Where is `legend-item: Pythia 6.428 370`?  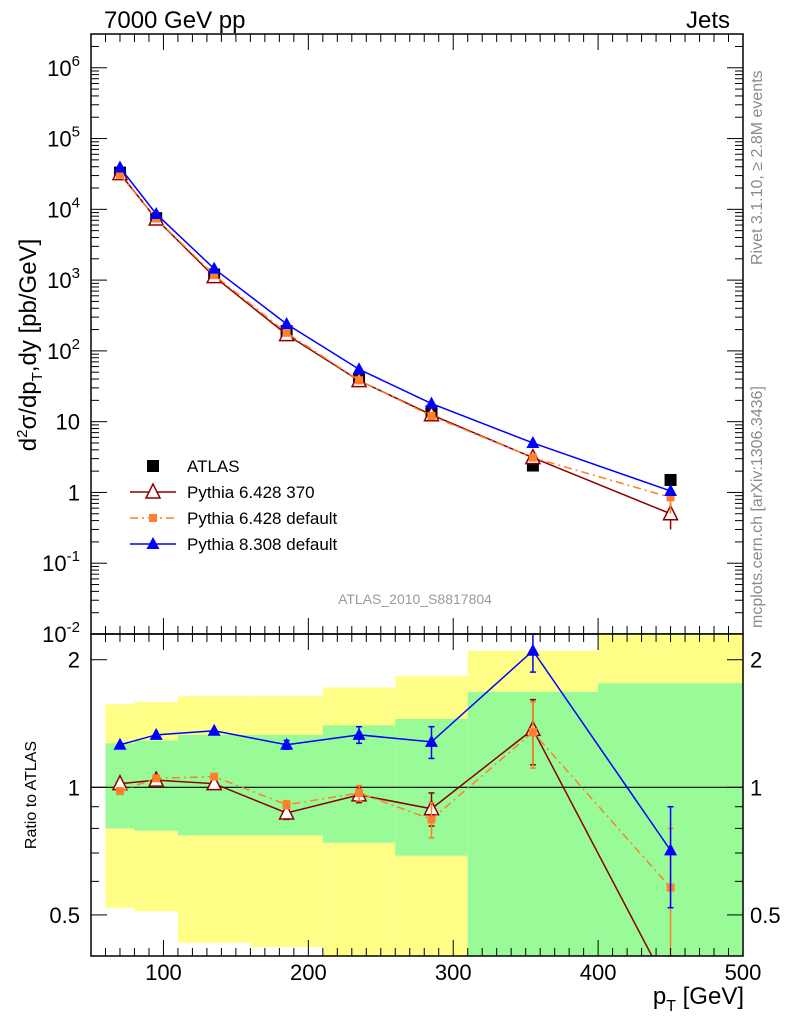 legend-item: Pythia 6.428 370 is located at coordinates (222, 492).